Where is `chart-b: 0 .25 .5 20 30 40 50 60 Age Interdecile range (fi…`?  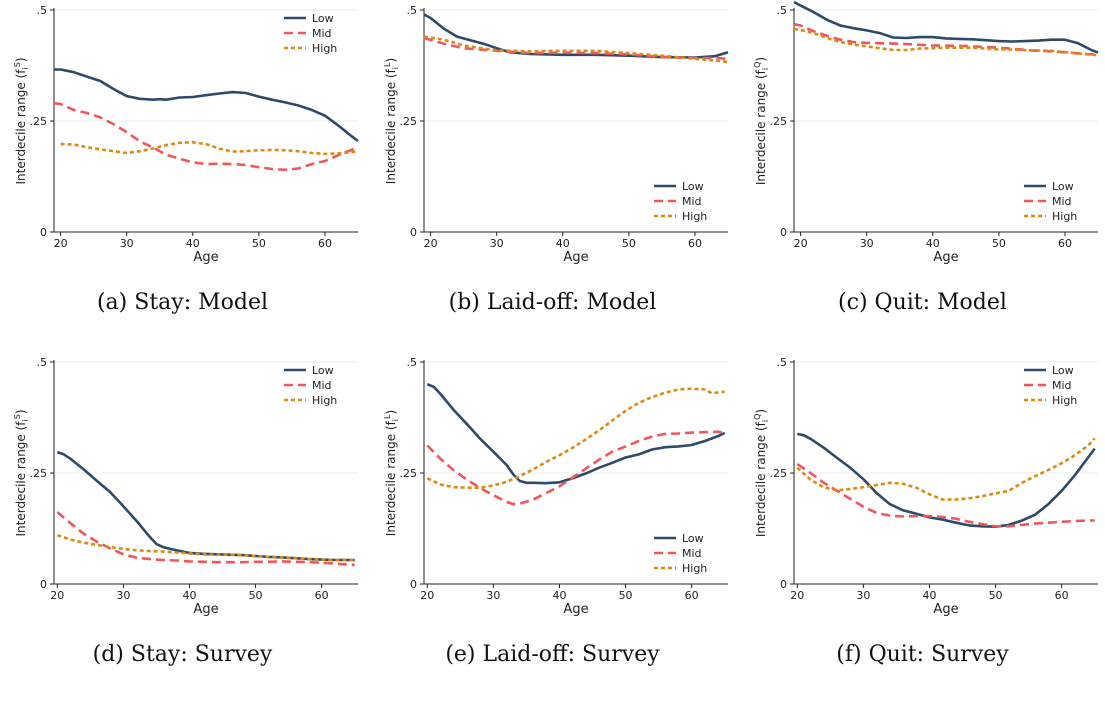
chart-b: 0 .25 .5 20 30 40 50 60 Age Interdecile range (fi… is located at coordinates (556, 134).